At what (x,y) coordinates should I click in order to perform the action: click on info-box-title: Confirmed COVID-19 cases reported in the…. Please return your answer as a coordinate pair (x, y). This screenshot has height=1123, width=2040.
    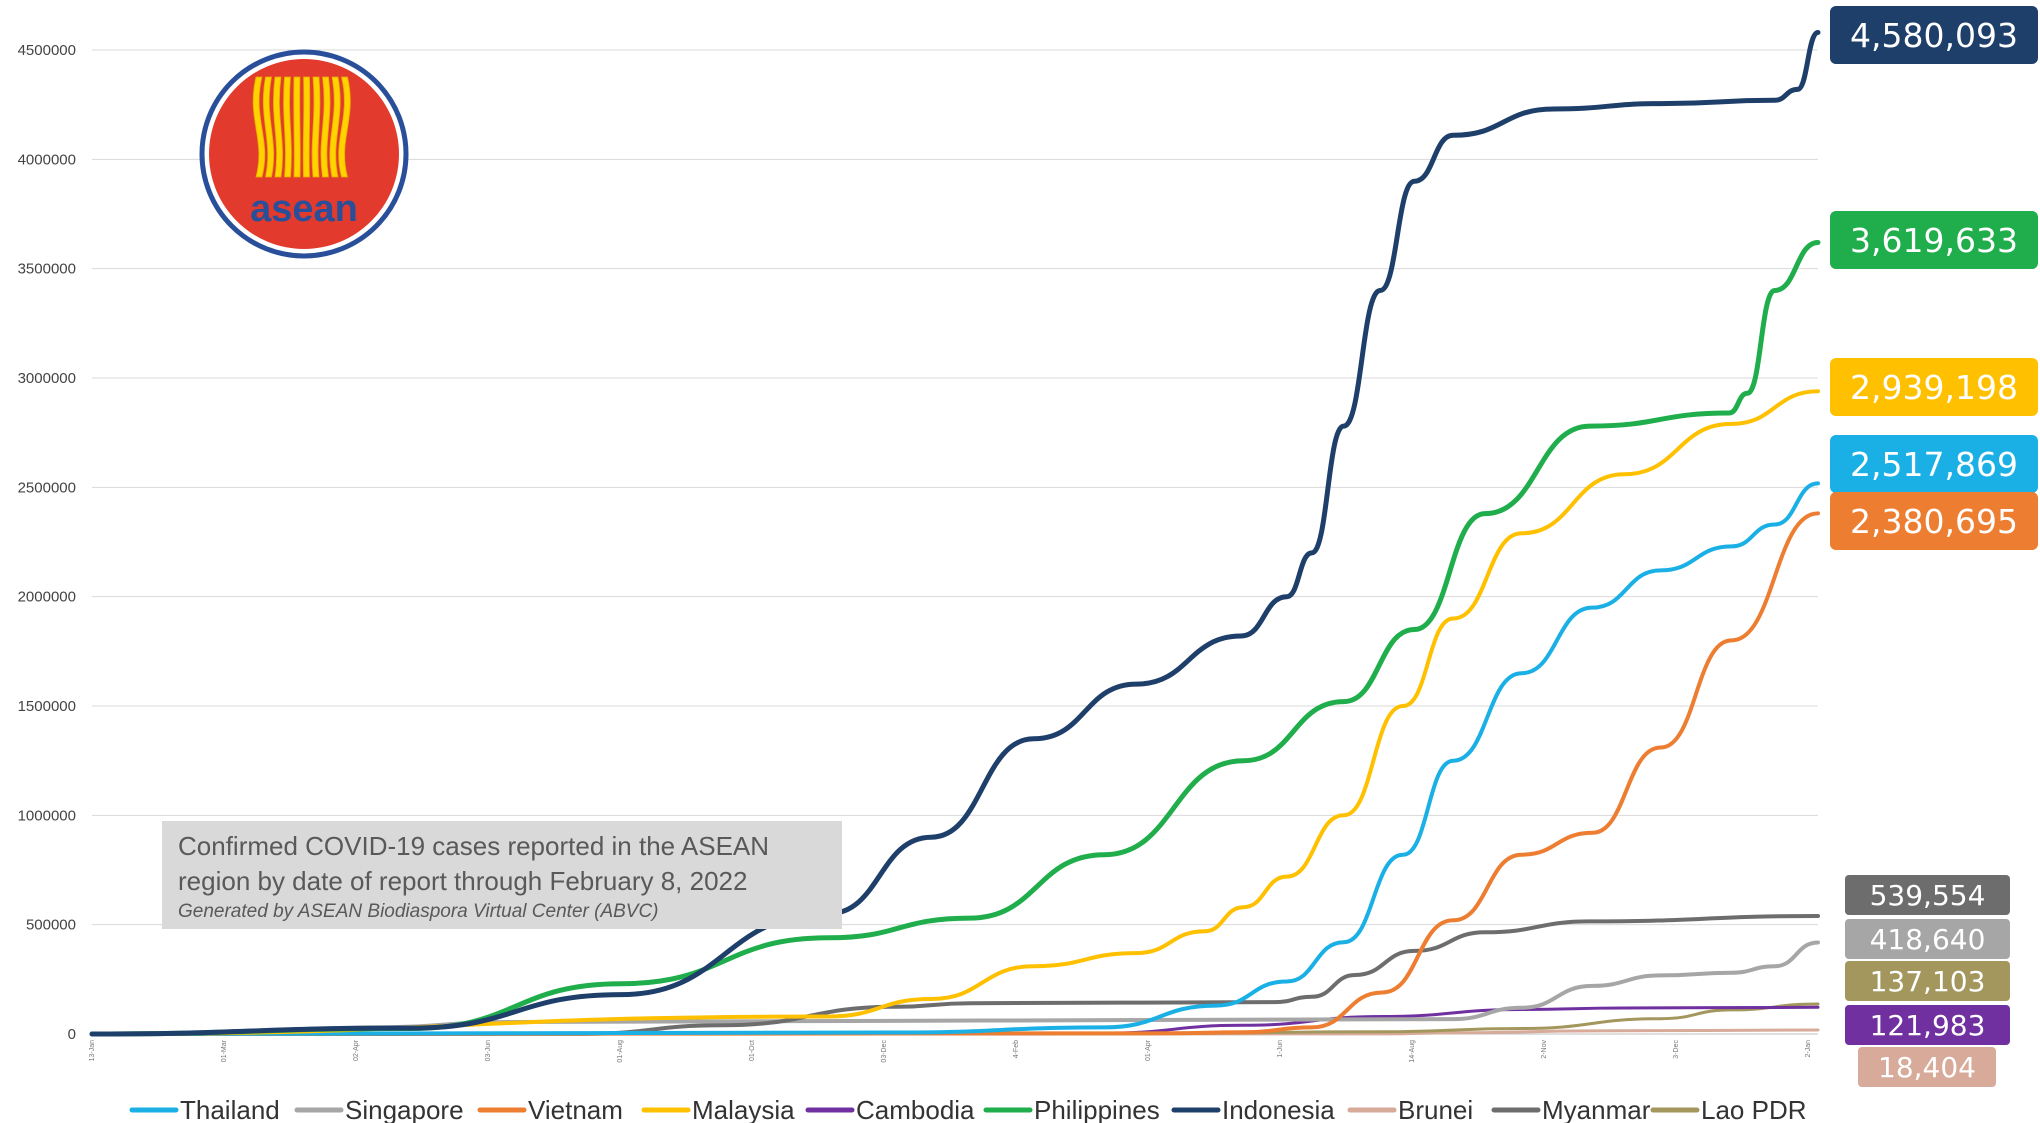
    Looking at the image, I should click on (474, 863).